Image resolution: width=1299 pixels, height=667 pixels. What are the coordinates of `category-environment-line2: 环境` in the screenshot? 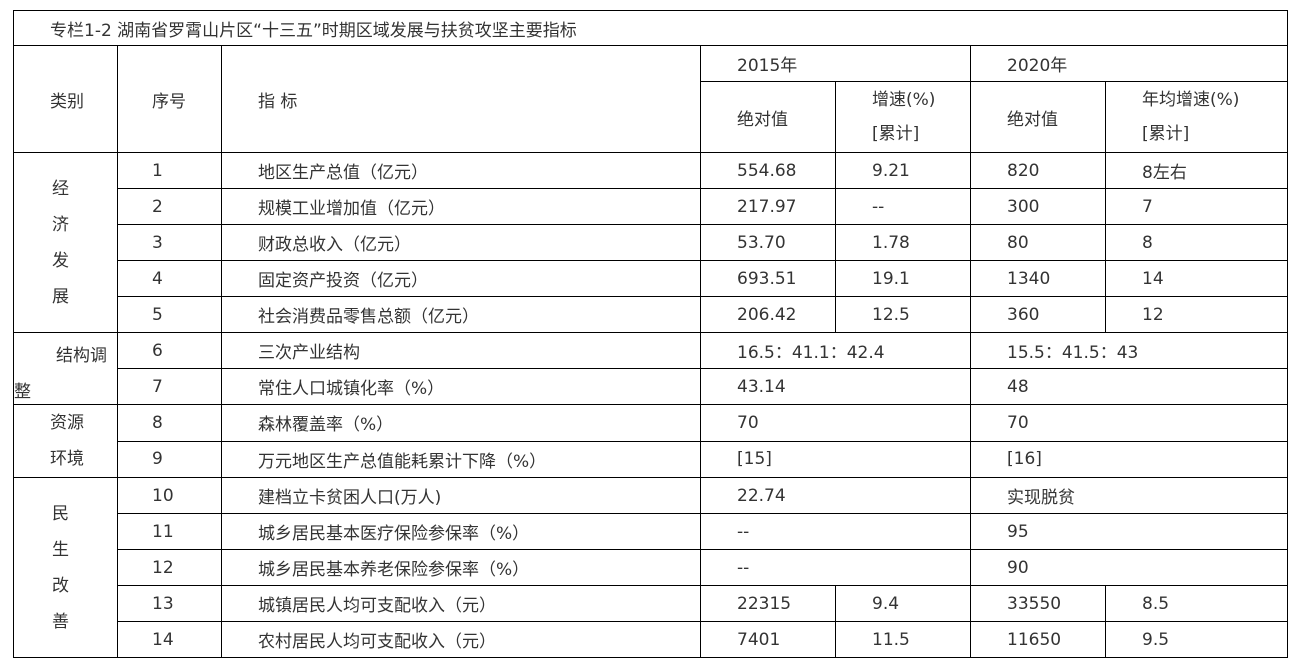 It's located at (67, 459).